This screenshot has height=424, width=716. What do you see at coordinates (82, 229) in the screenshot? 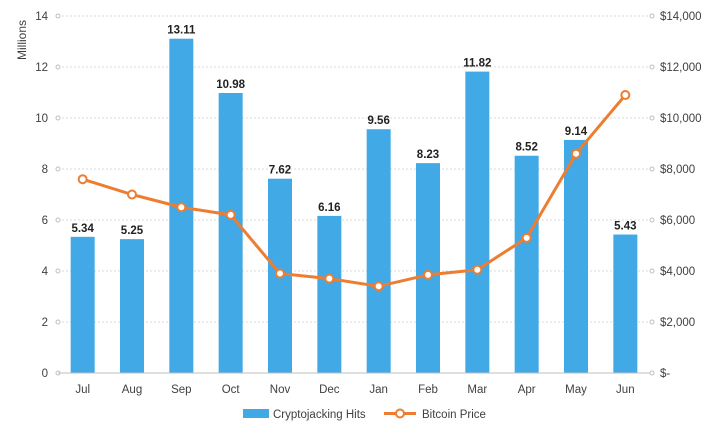
I see `bar-data-label: 5.34` at bounding box center [82, 229].